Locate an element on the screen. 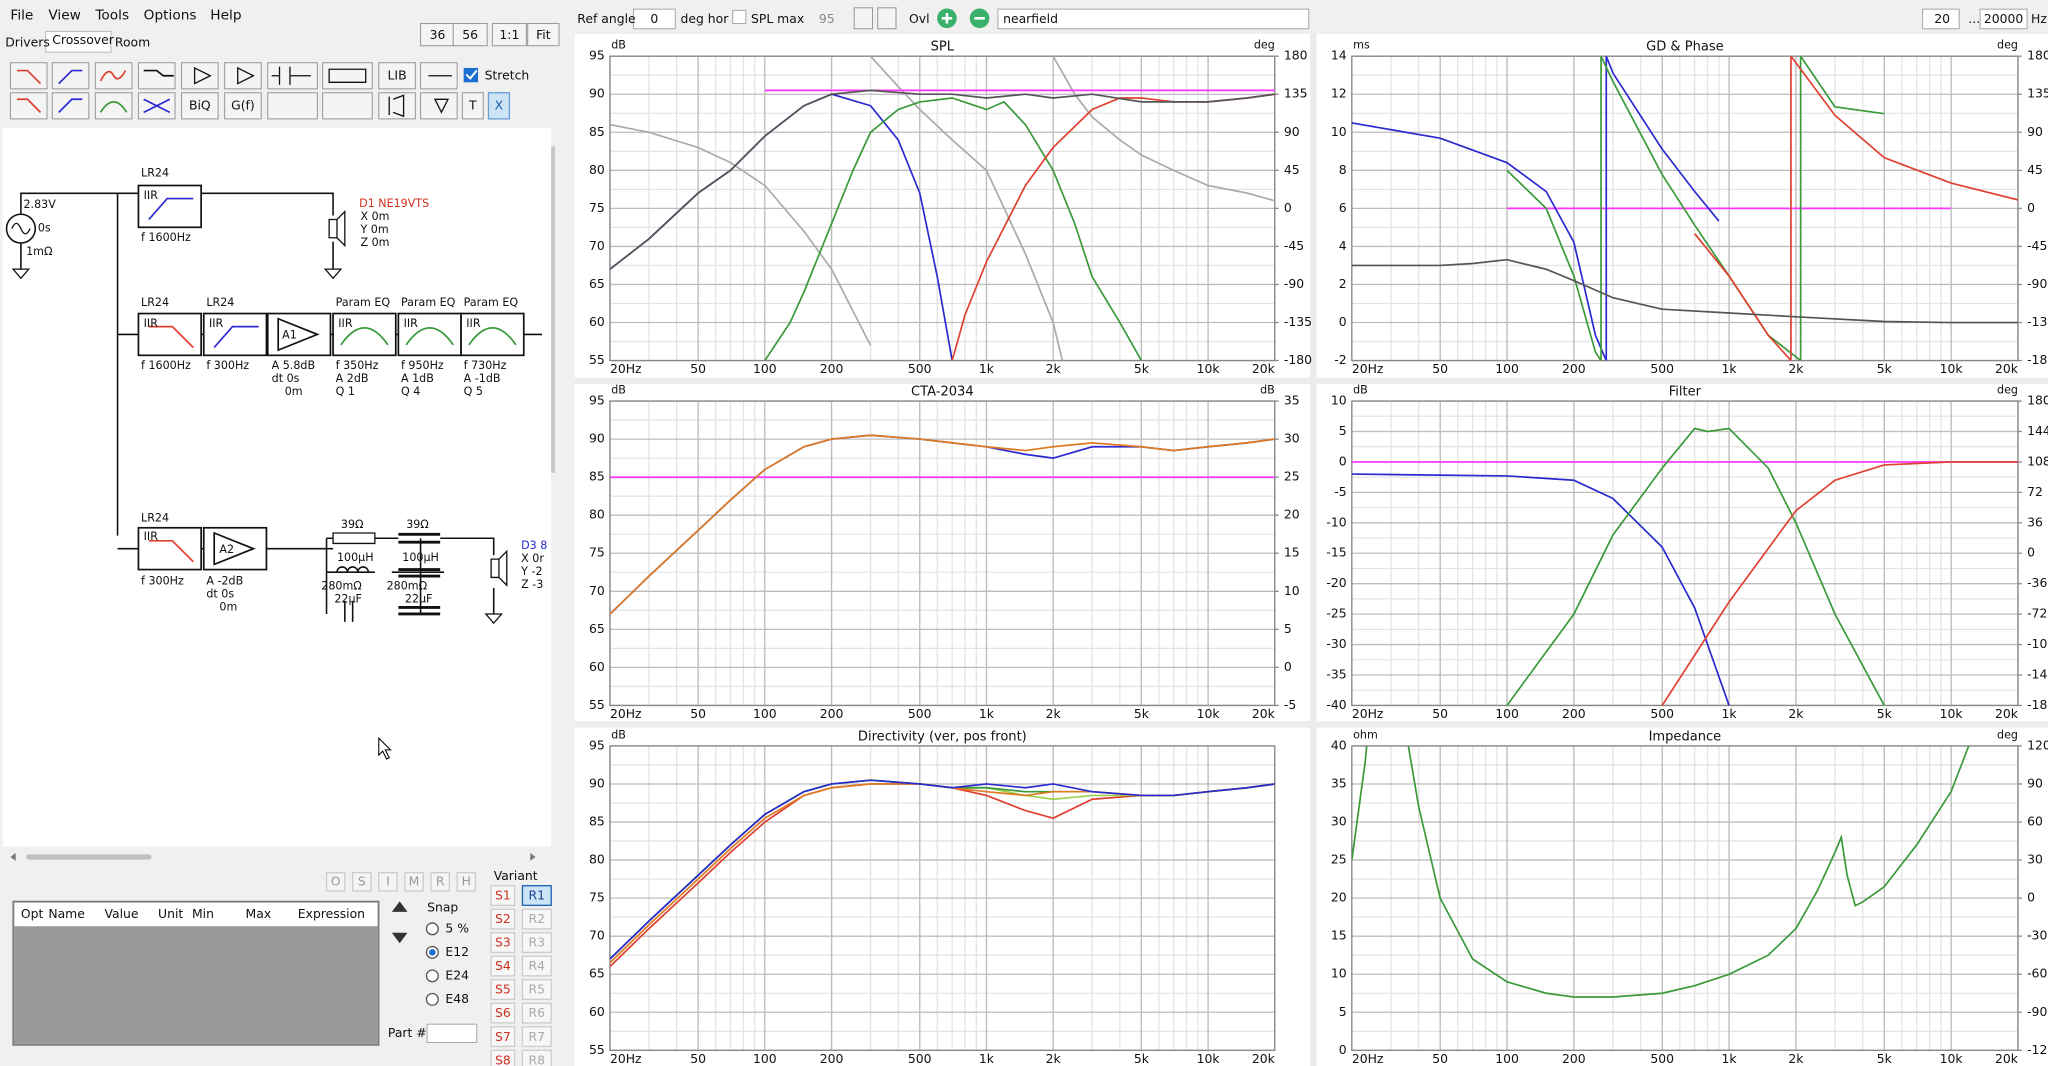  variant-r: R5 is located at coordinates (537, 989).